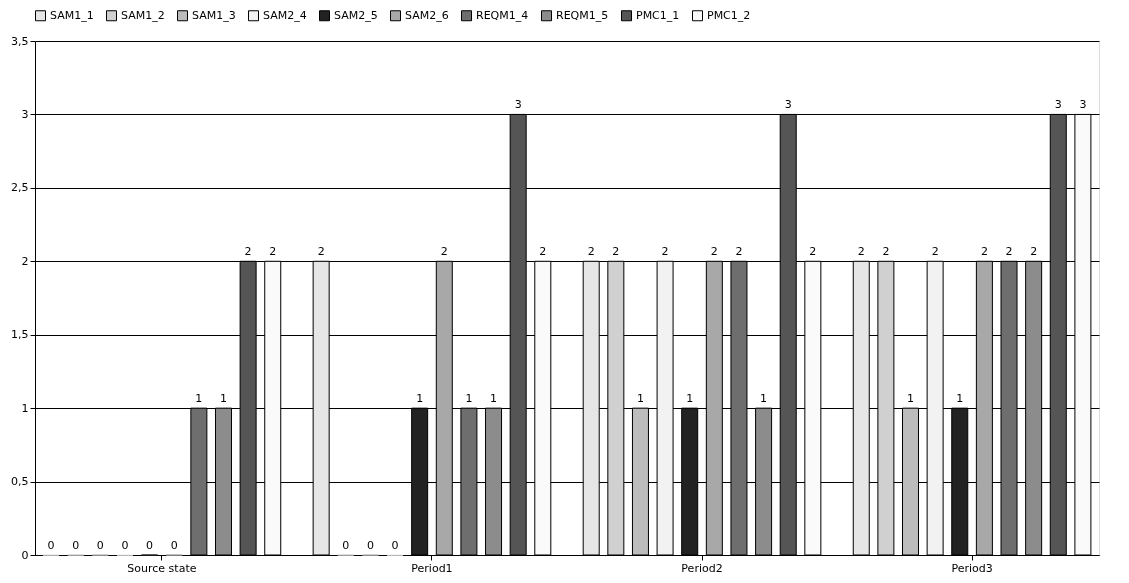 Image resolution: width=1129 pixels, height=583 pixels. Describe the element at coordinates (972, 568) in the screenshot. I see `x-tick-label: Period3` at that location.